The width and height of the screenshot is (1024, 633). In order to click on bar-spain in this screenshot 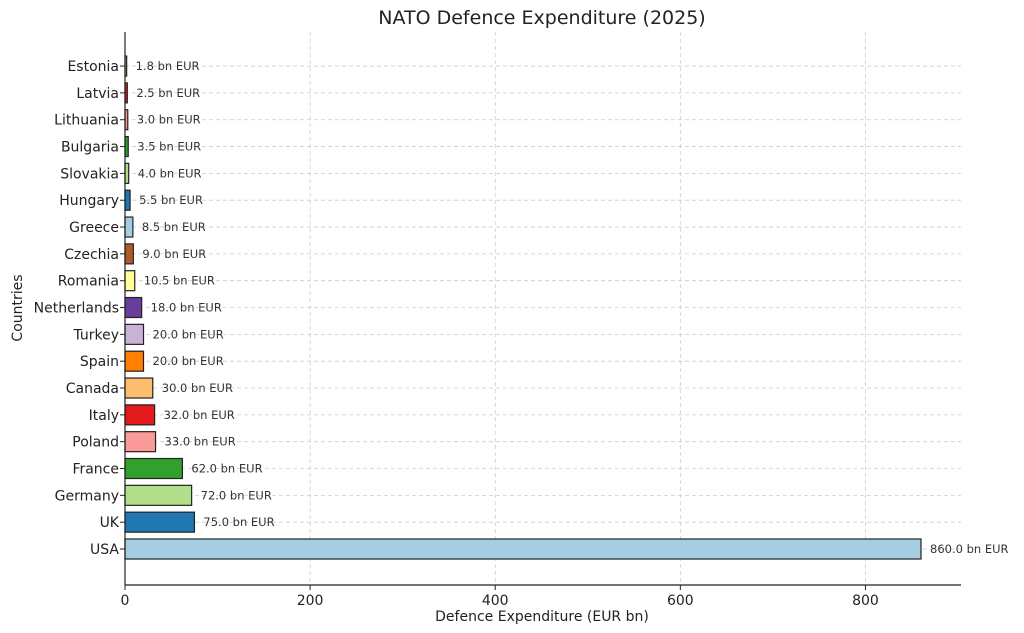, I will do `click(134, 361)`.